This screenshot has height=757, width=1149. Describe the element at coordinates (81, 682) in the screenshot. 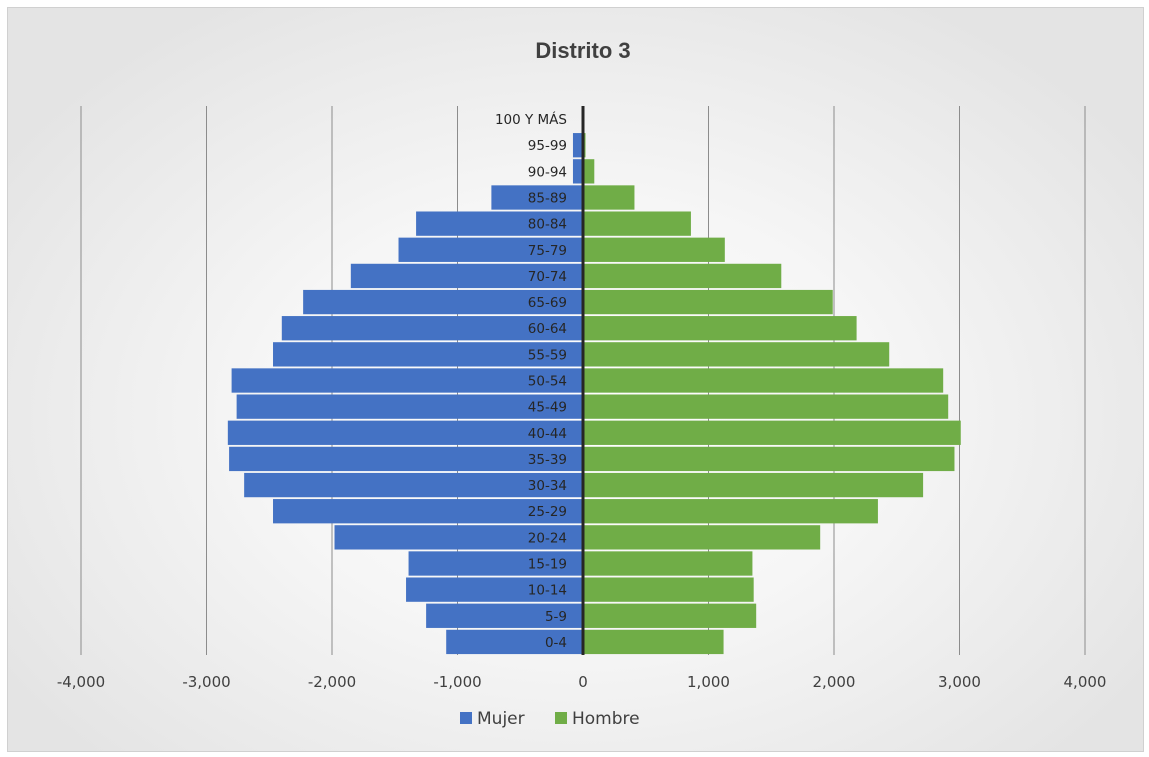

I see `x-tick-label: -4,000` at that location.